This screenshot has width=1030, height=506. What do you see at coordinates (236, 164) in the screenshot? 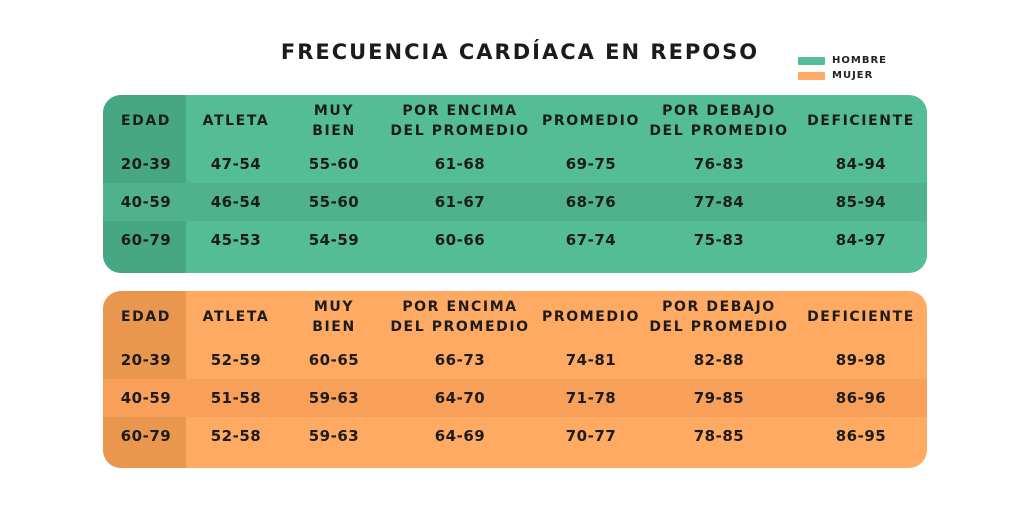
I see `table-cell: 47-54` at bounding box center [236, 164].